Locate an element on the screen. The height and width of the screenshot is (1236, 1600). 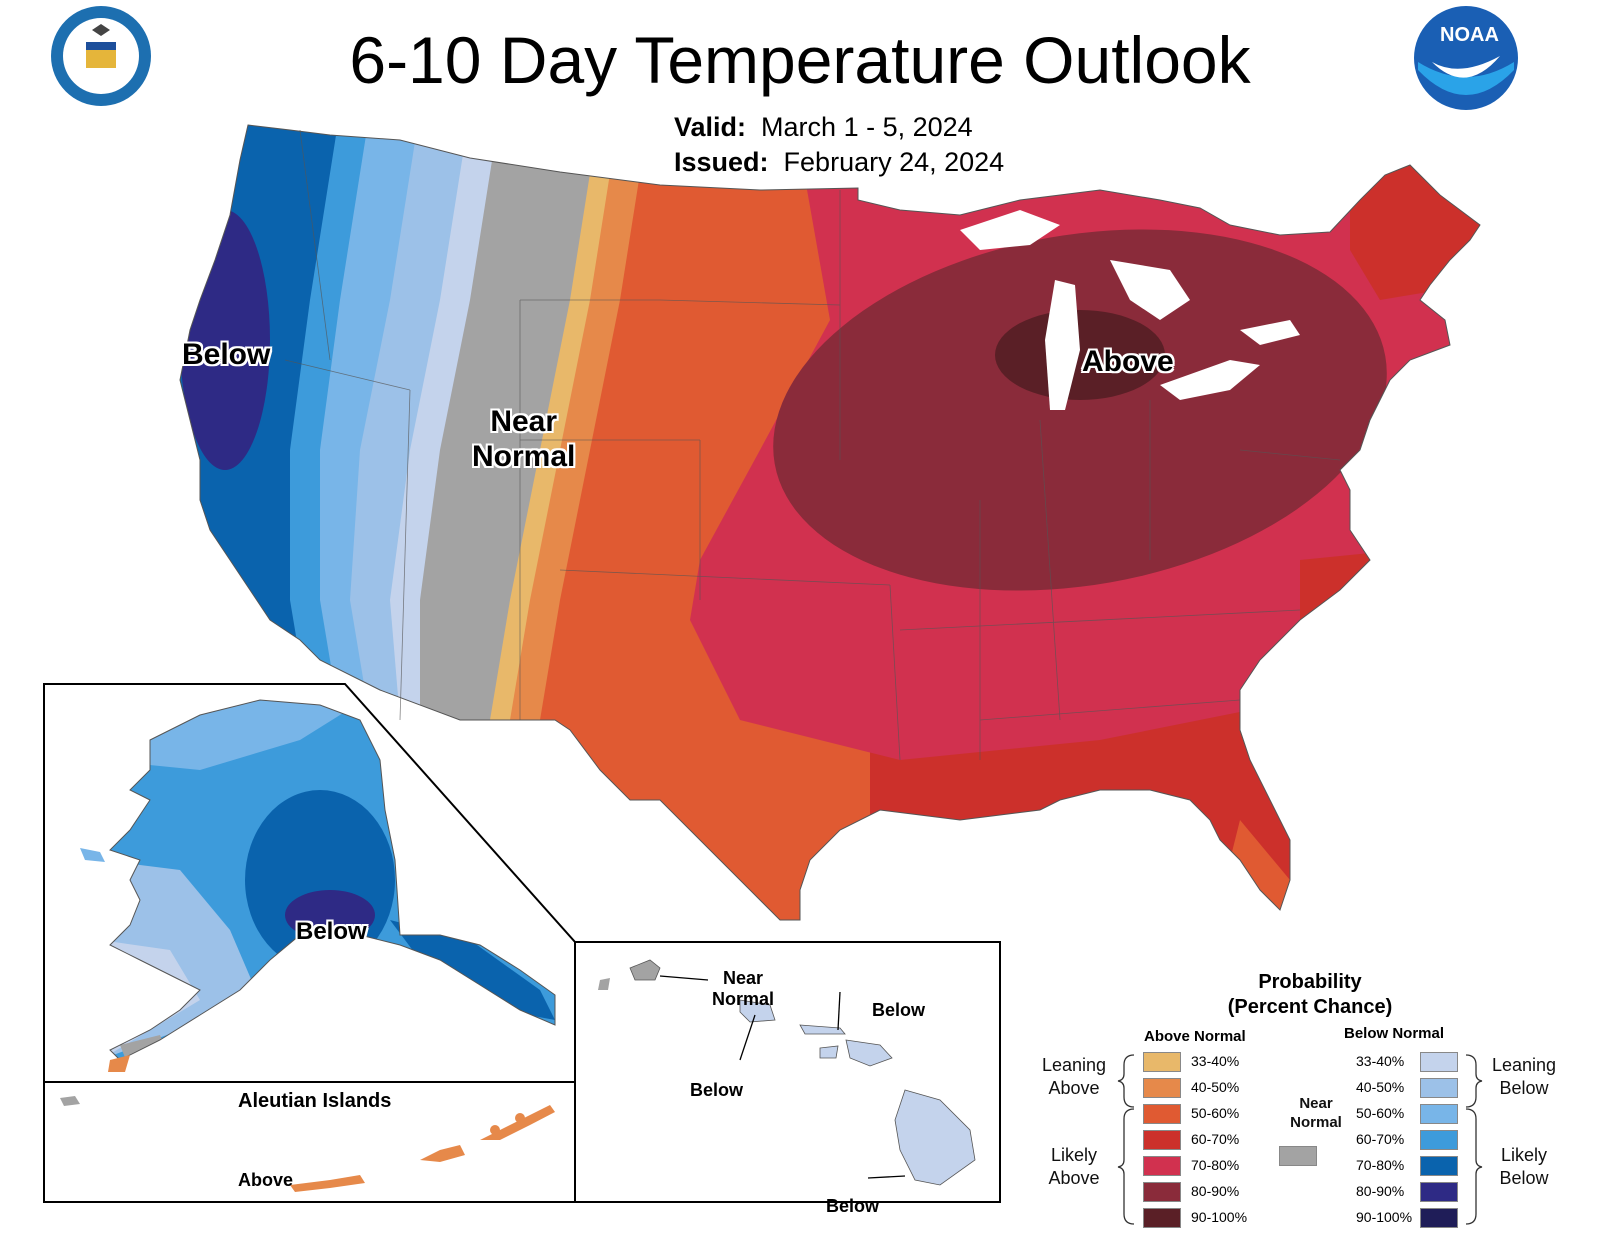
likely-above-line1: Likely is located at coordinates (1074, 1155).